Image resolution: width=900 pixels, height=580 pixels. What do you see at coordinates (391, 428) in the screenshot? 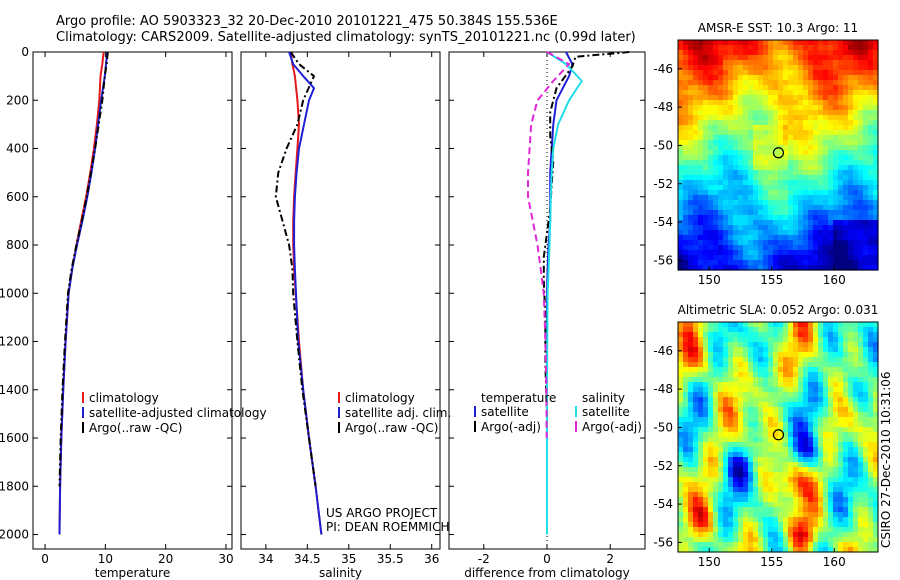
I see `legend-entry: Argo(..raw -QC)` at bounding box center [391, 428].